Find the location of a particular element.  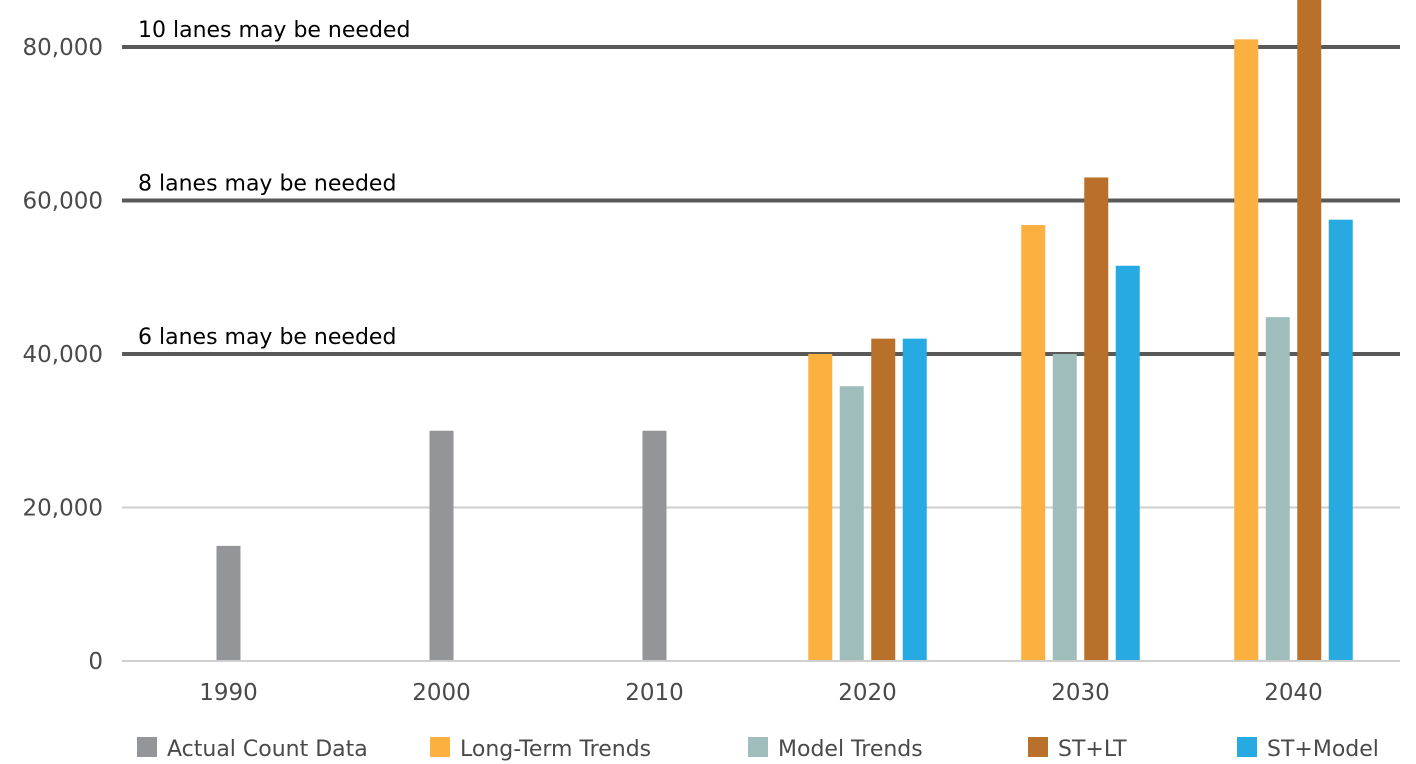

legend-label: Model Trends is located at coordinates (850, 749).